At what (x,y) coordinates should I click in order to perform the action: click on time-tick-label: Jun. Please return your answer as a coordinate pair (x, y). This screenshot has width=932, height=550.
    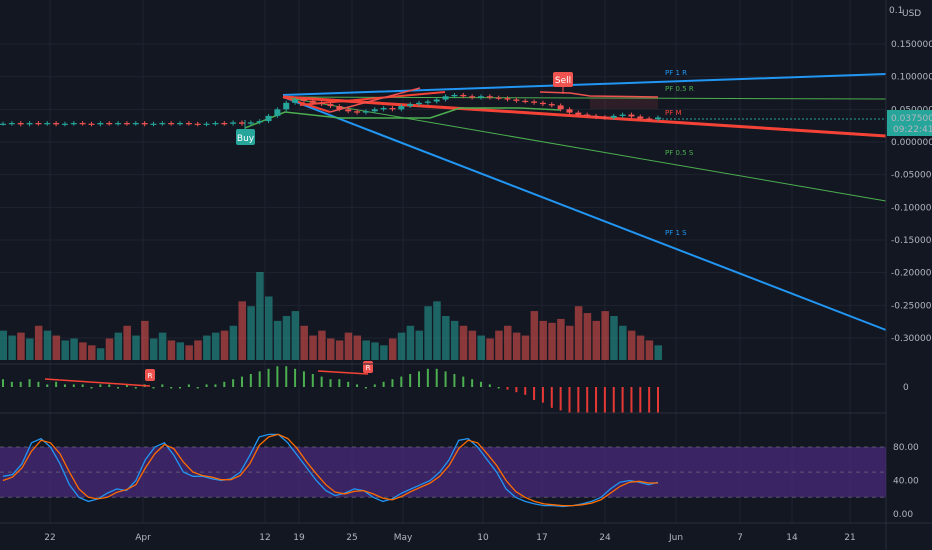
    Looking at the image, I should click on (675, 538).